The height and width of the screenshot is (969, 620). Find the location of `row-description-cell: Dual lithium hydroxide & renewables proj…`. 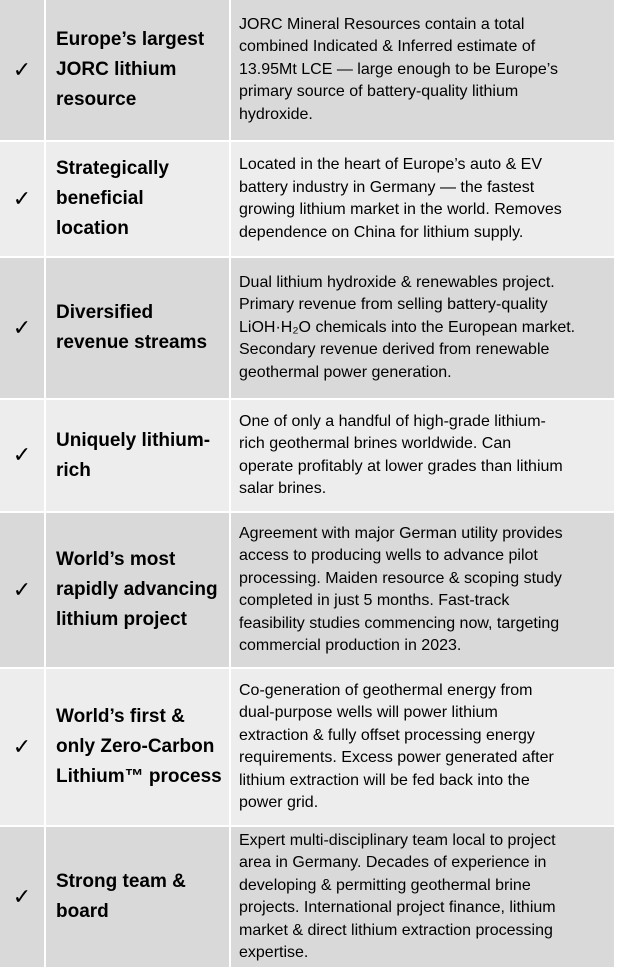

row-description-cell: Dual lithium hydroxide & renewables proj… is located at coordinates (422, 328).